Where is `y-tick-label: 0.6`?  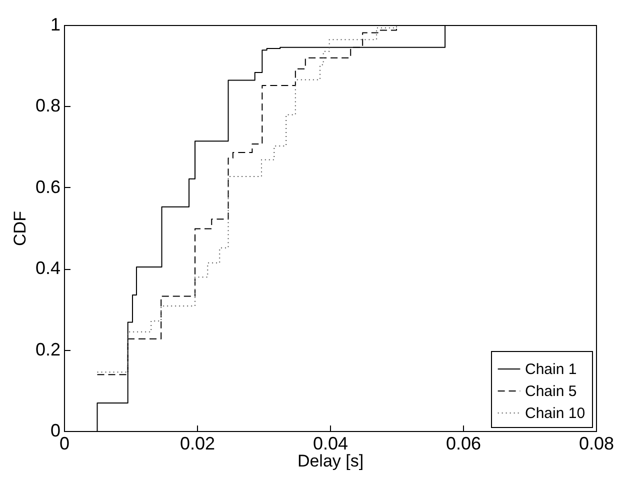
y-tick-label: 0.6 is located at coordinates (47, 186).